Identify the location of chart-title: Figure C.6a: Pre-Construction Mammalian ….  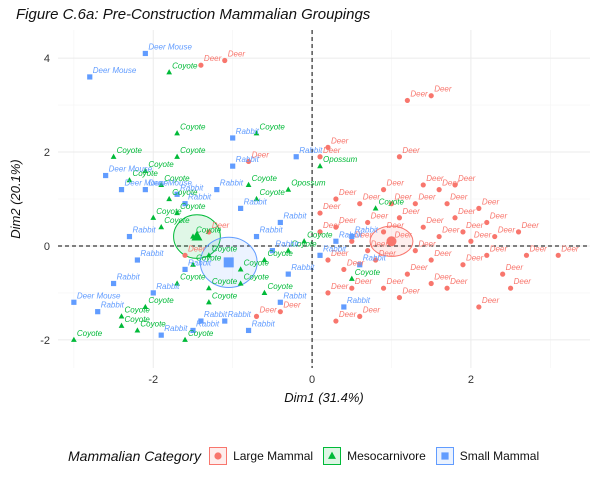
(193, 14).